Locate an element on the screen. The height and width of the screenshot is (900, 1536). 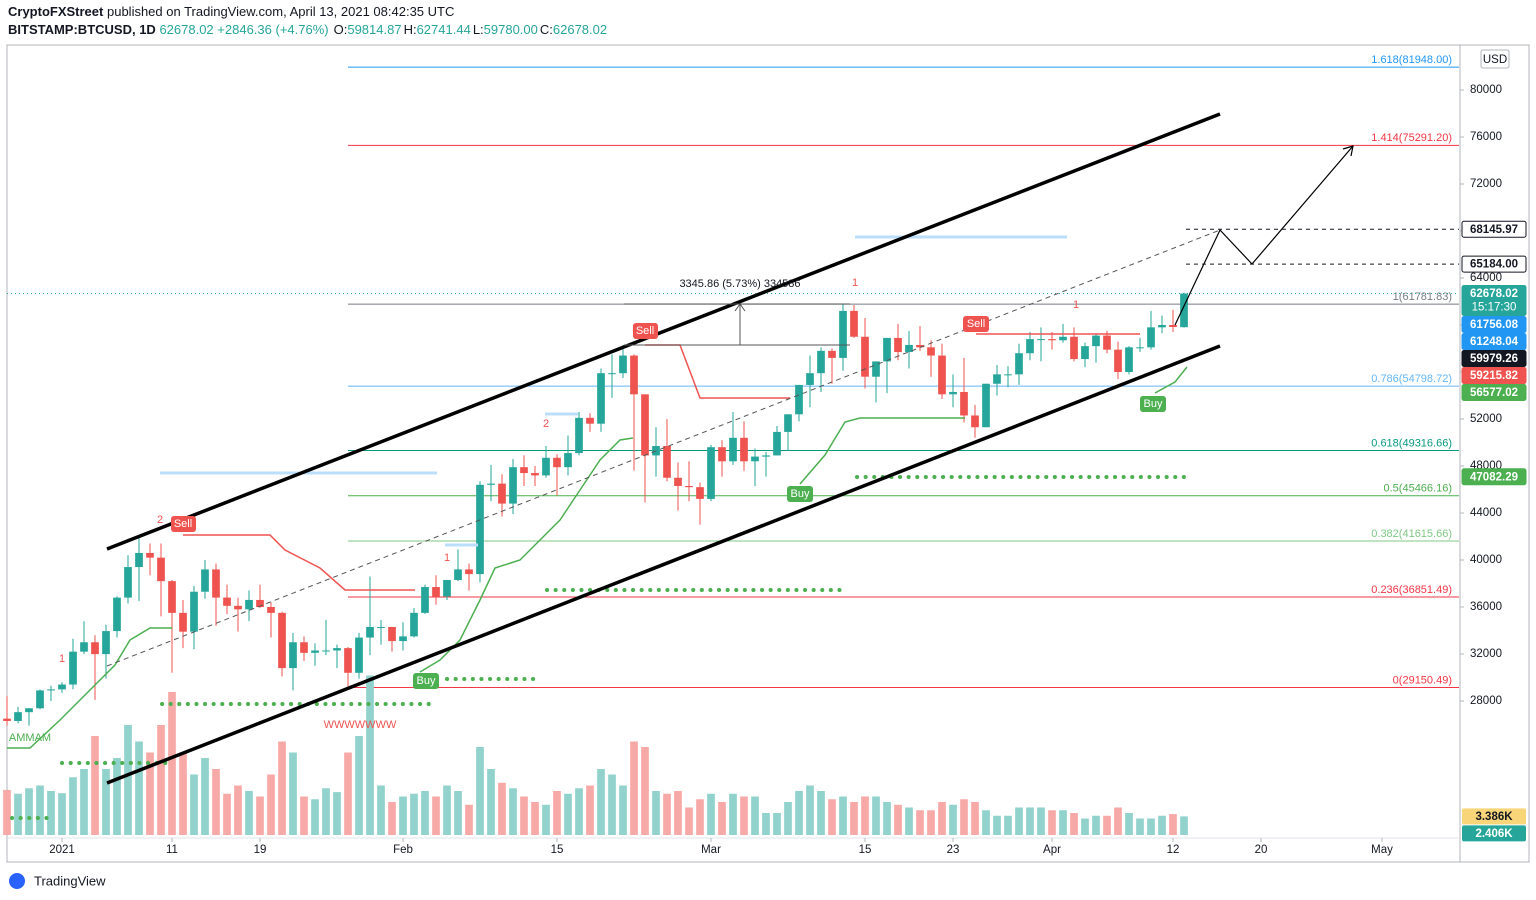
measure-arrow is located at coordinates (740, 307).